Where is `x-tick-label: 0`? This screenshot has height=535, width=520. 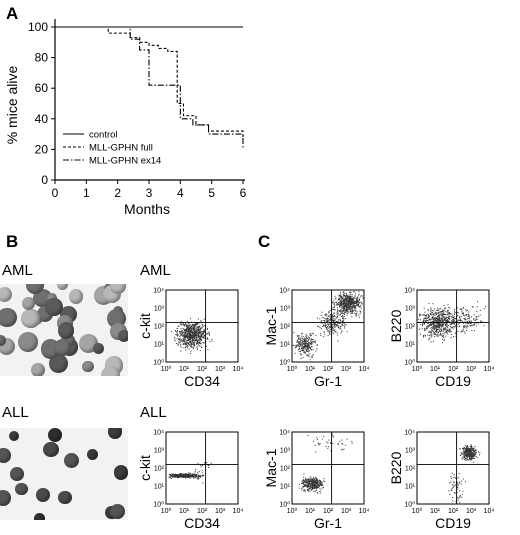 x-tick-label: 0 is located at coordinates (55, 193).